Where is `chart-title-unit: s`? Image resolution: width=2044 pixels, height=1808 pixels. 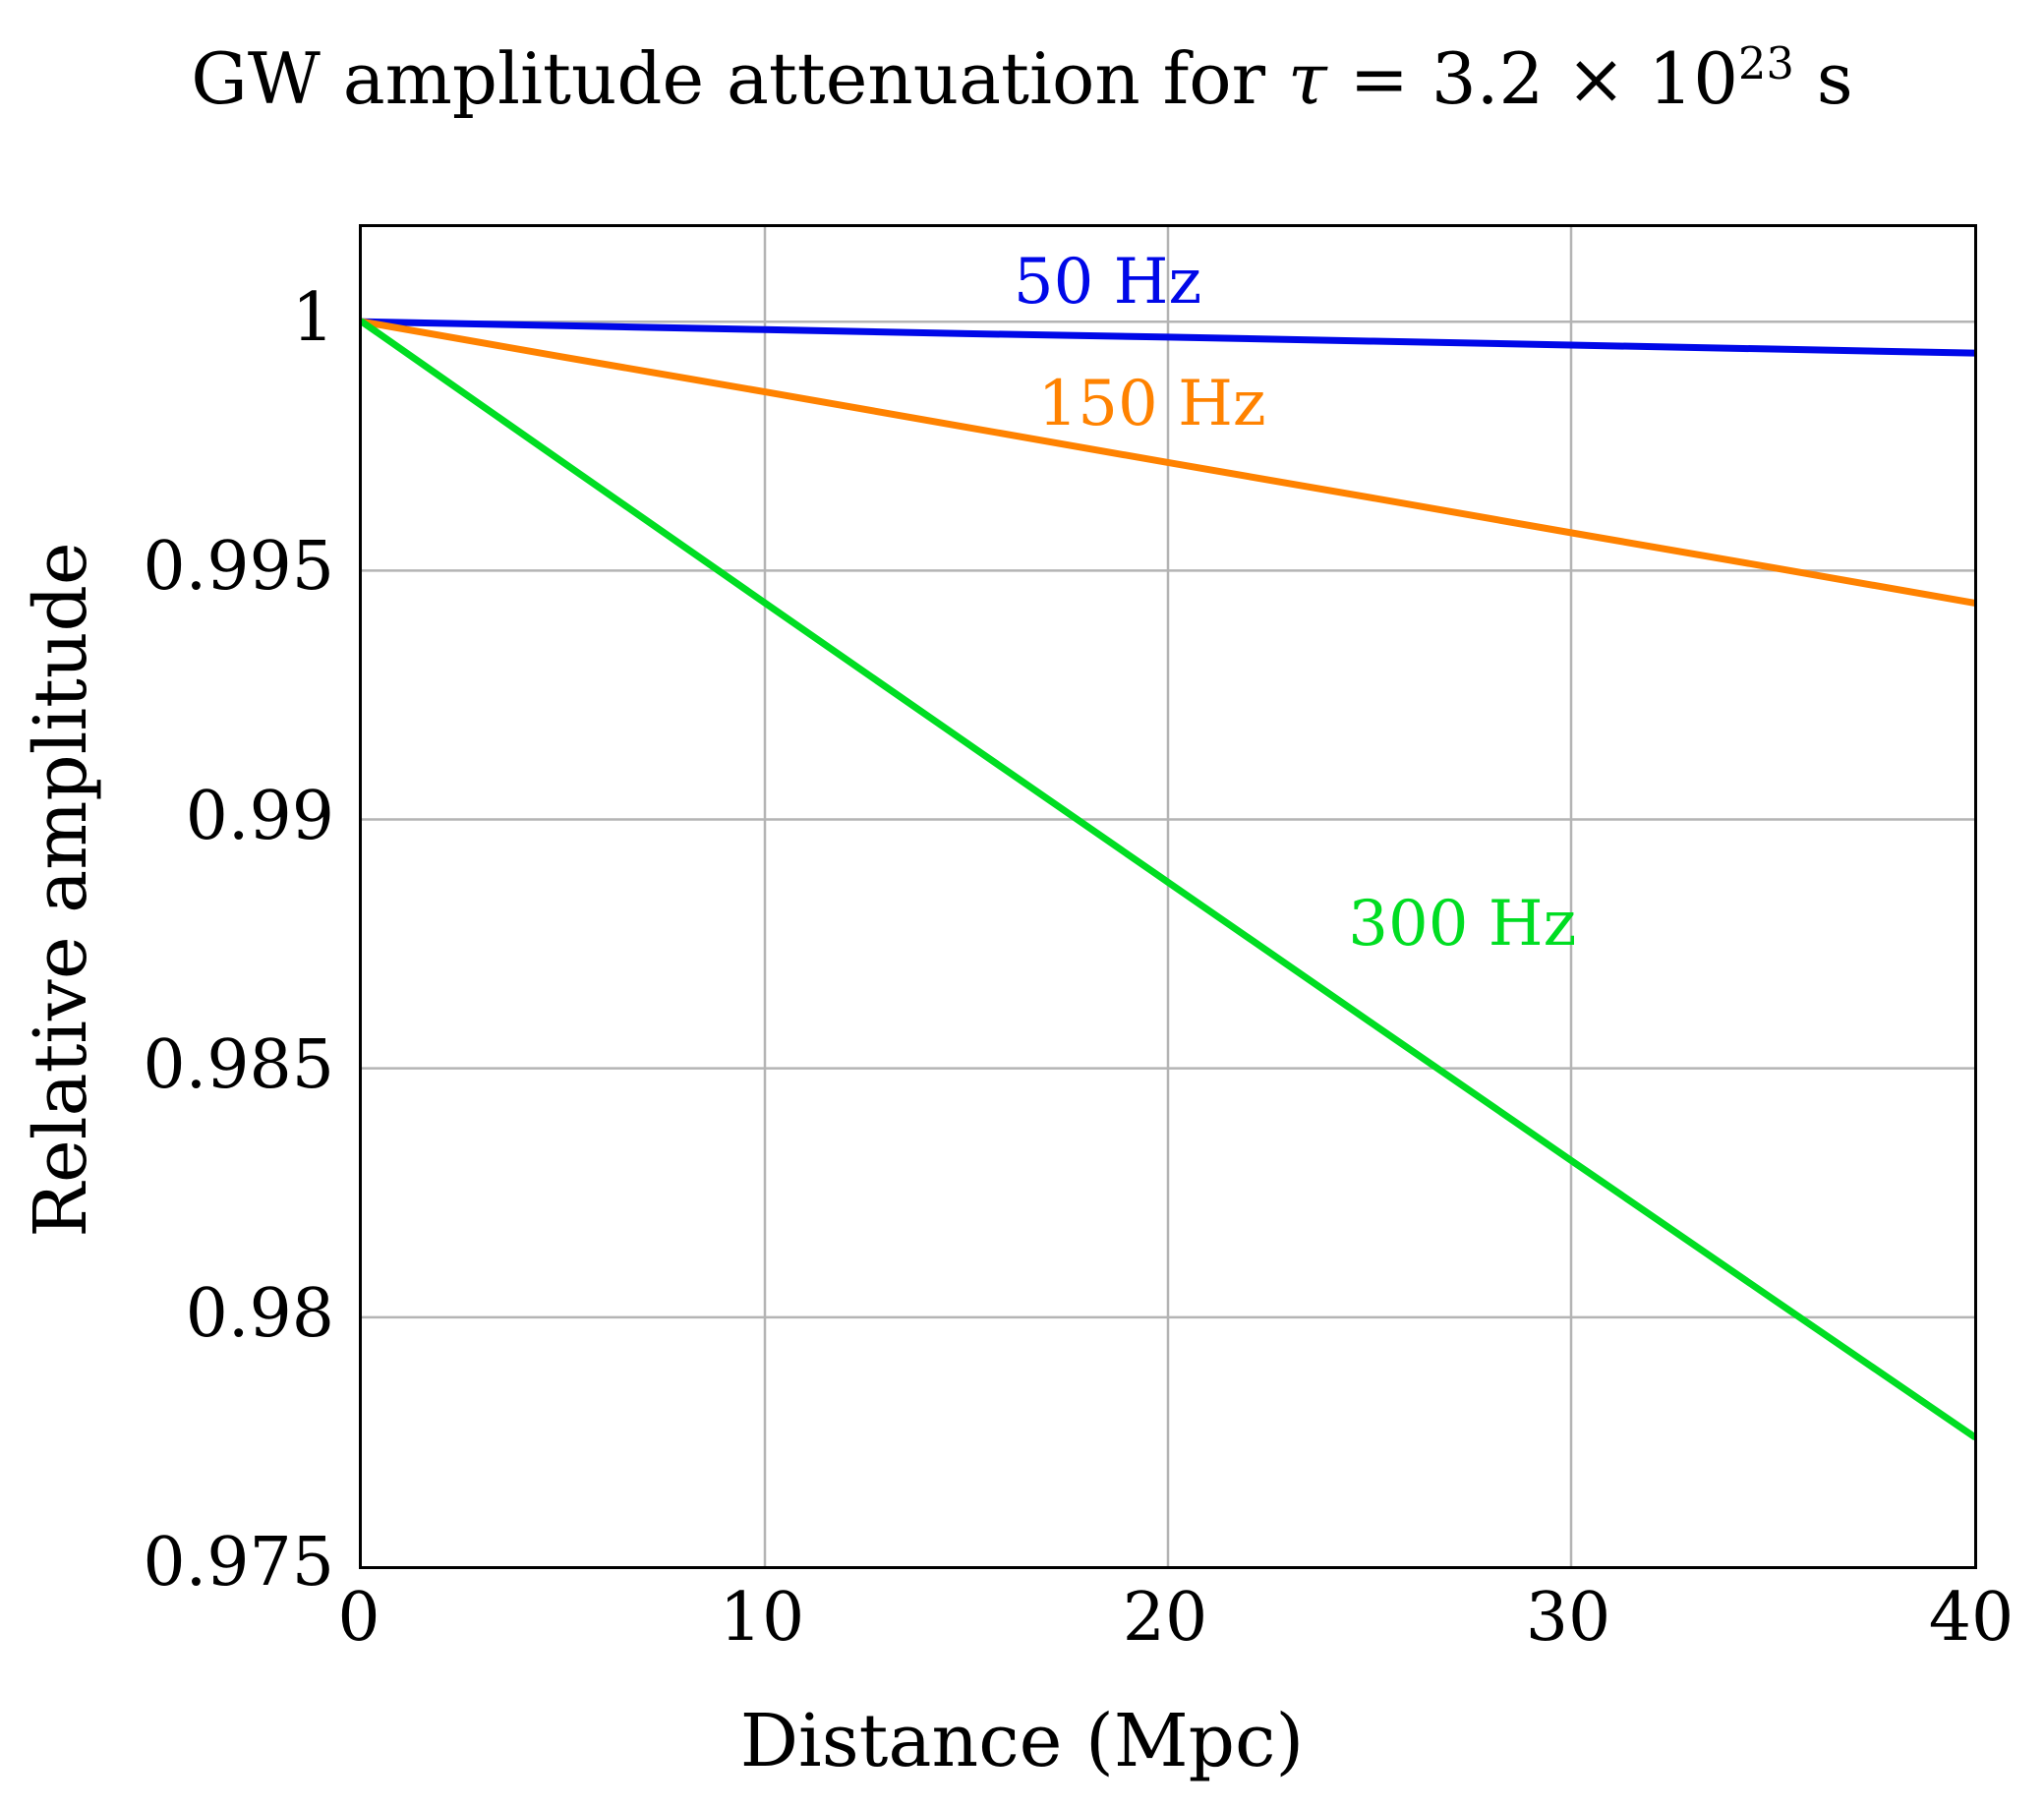 chart-title-unit: s is located at coordinates (1823, 78).